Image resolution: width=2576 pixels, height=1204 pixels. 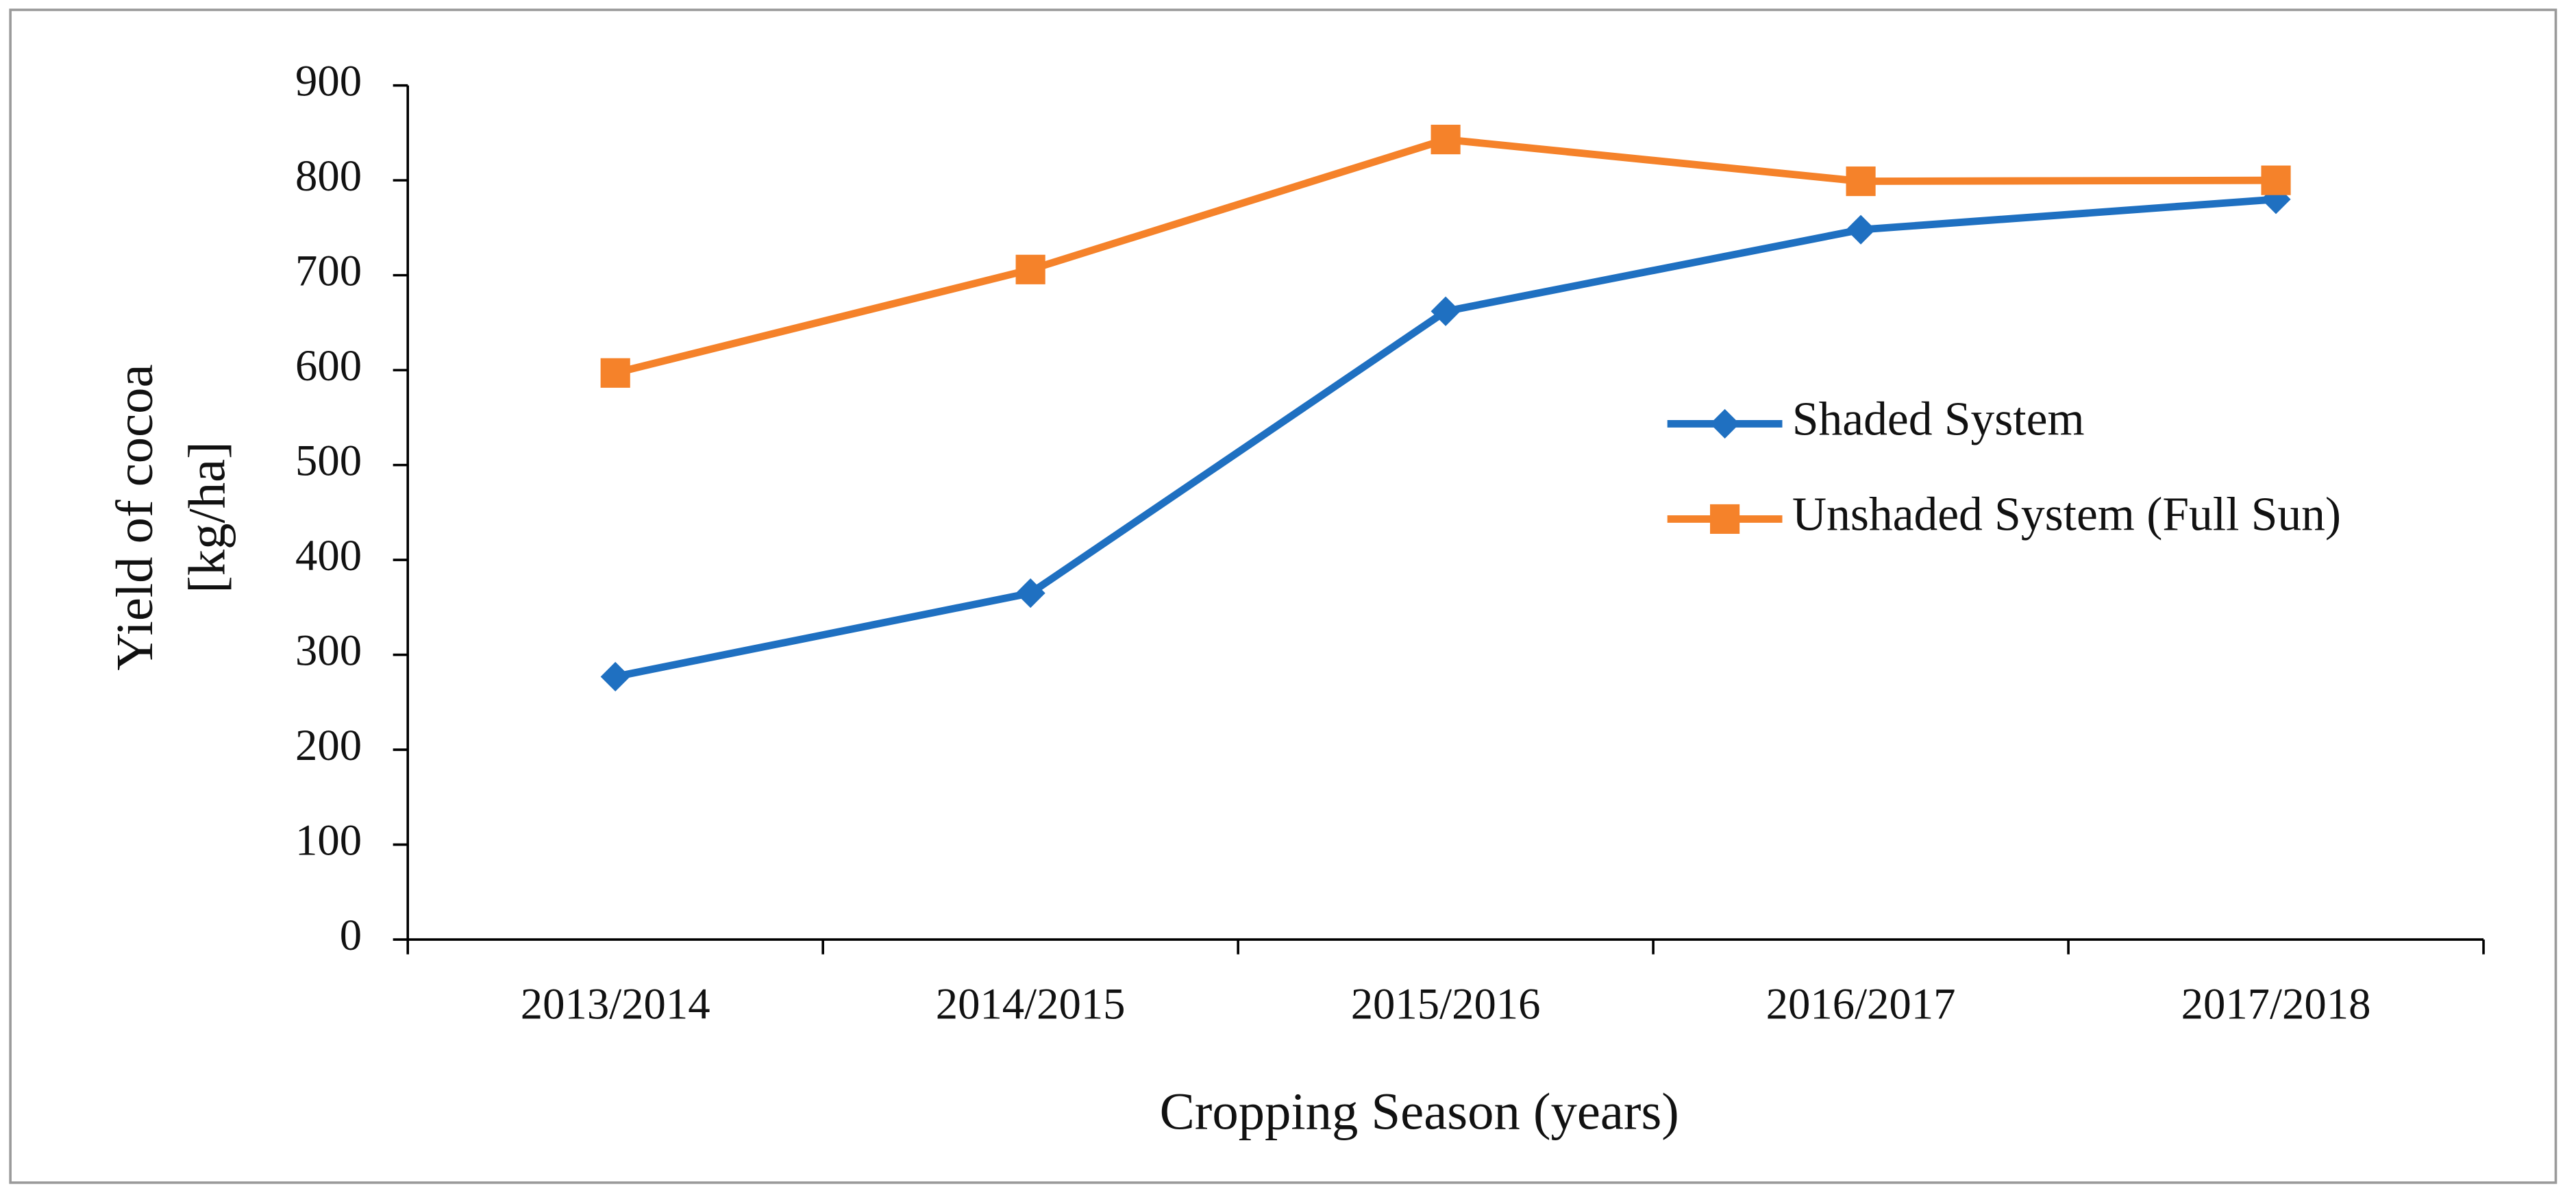 I want to click on y-axis-title-line: Yield of cocoa, so click(x=135, y=517).